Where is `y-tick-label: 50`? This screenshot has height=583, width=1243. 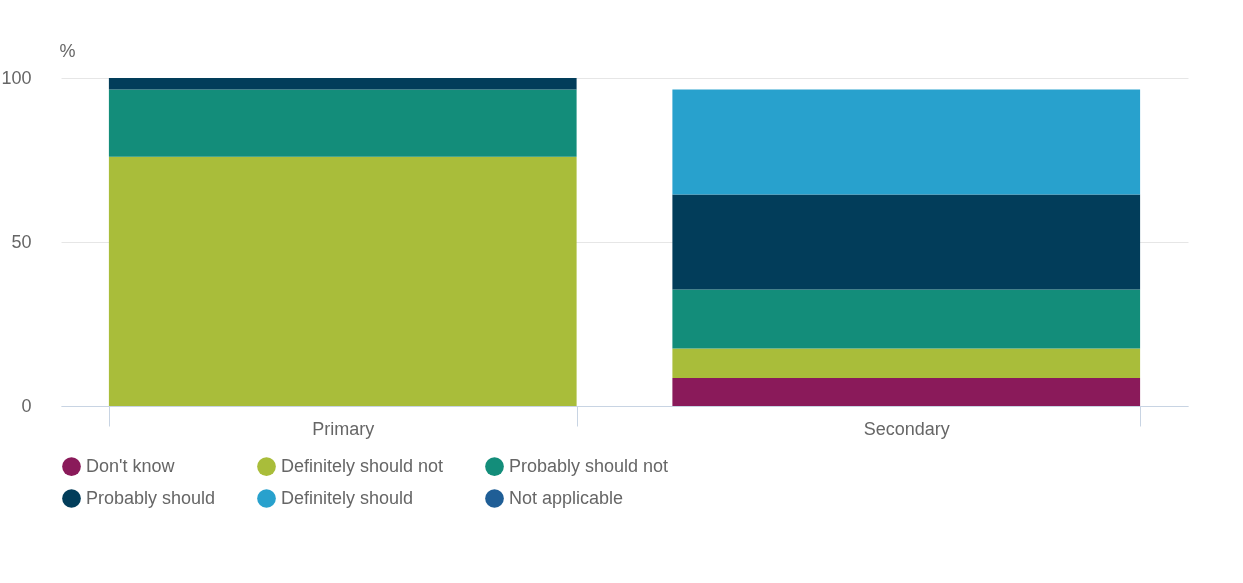 y-tick-label: 50 is located at coordinates (21, 241).